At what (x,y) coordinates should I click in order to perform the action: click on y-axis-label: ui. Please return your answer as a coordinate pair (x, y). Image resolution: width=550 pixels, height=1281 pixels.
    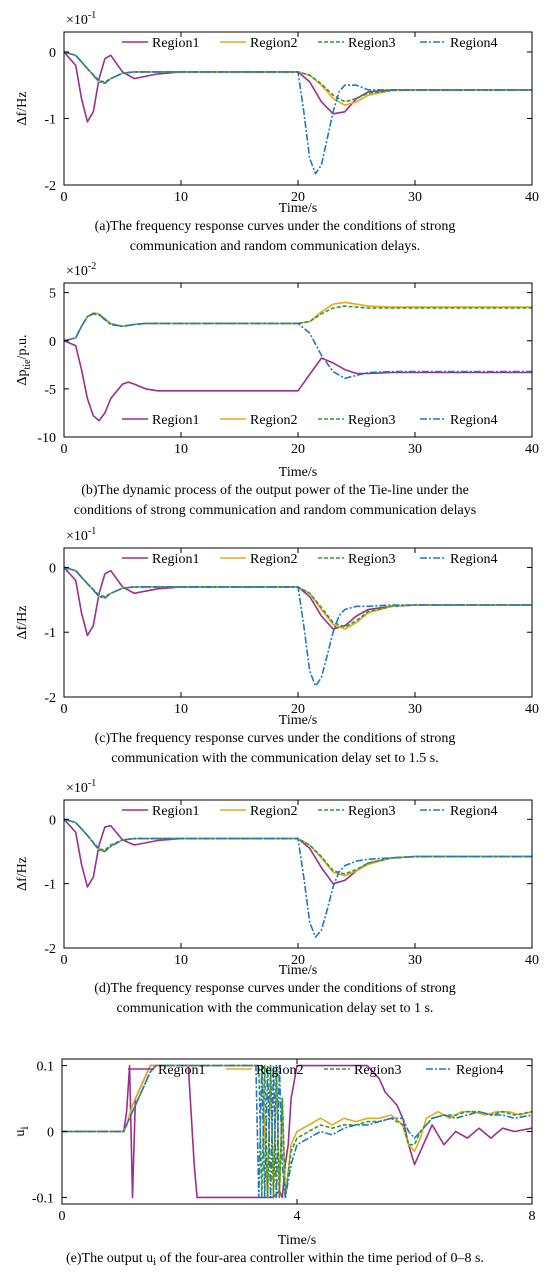
    Looking at the image, I should click on (22, 1131).